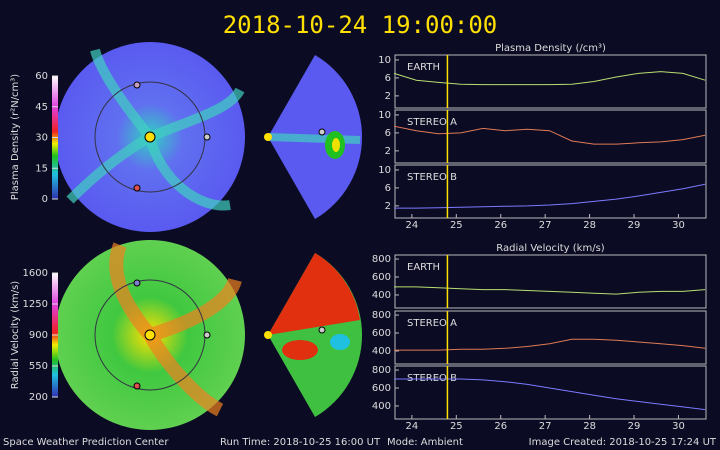 The image size is (720, 450). What do you see at coordinates (41, 76) in the screenshot?
I see `colorbar-tick-label: 60` at bounding box center [41, 76].